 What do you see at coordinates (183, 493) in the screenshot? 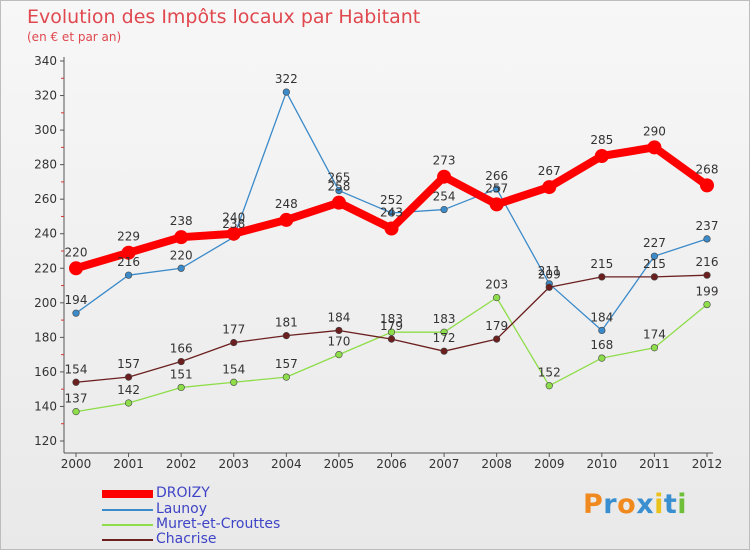
I see `legend-label: DROIZY` at bounding box center [183, 493].